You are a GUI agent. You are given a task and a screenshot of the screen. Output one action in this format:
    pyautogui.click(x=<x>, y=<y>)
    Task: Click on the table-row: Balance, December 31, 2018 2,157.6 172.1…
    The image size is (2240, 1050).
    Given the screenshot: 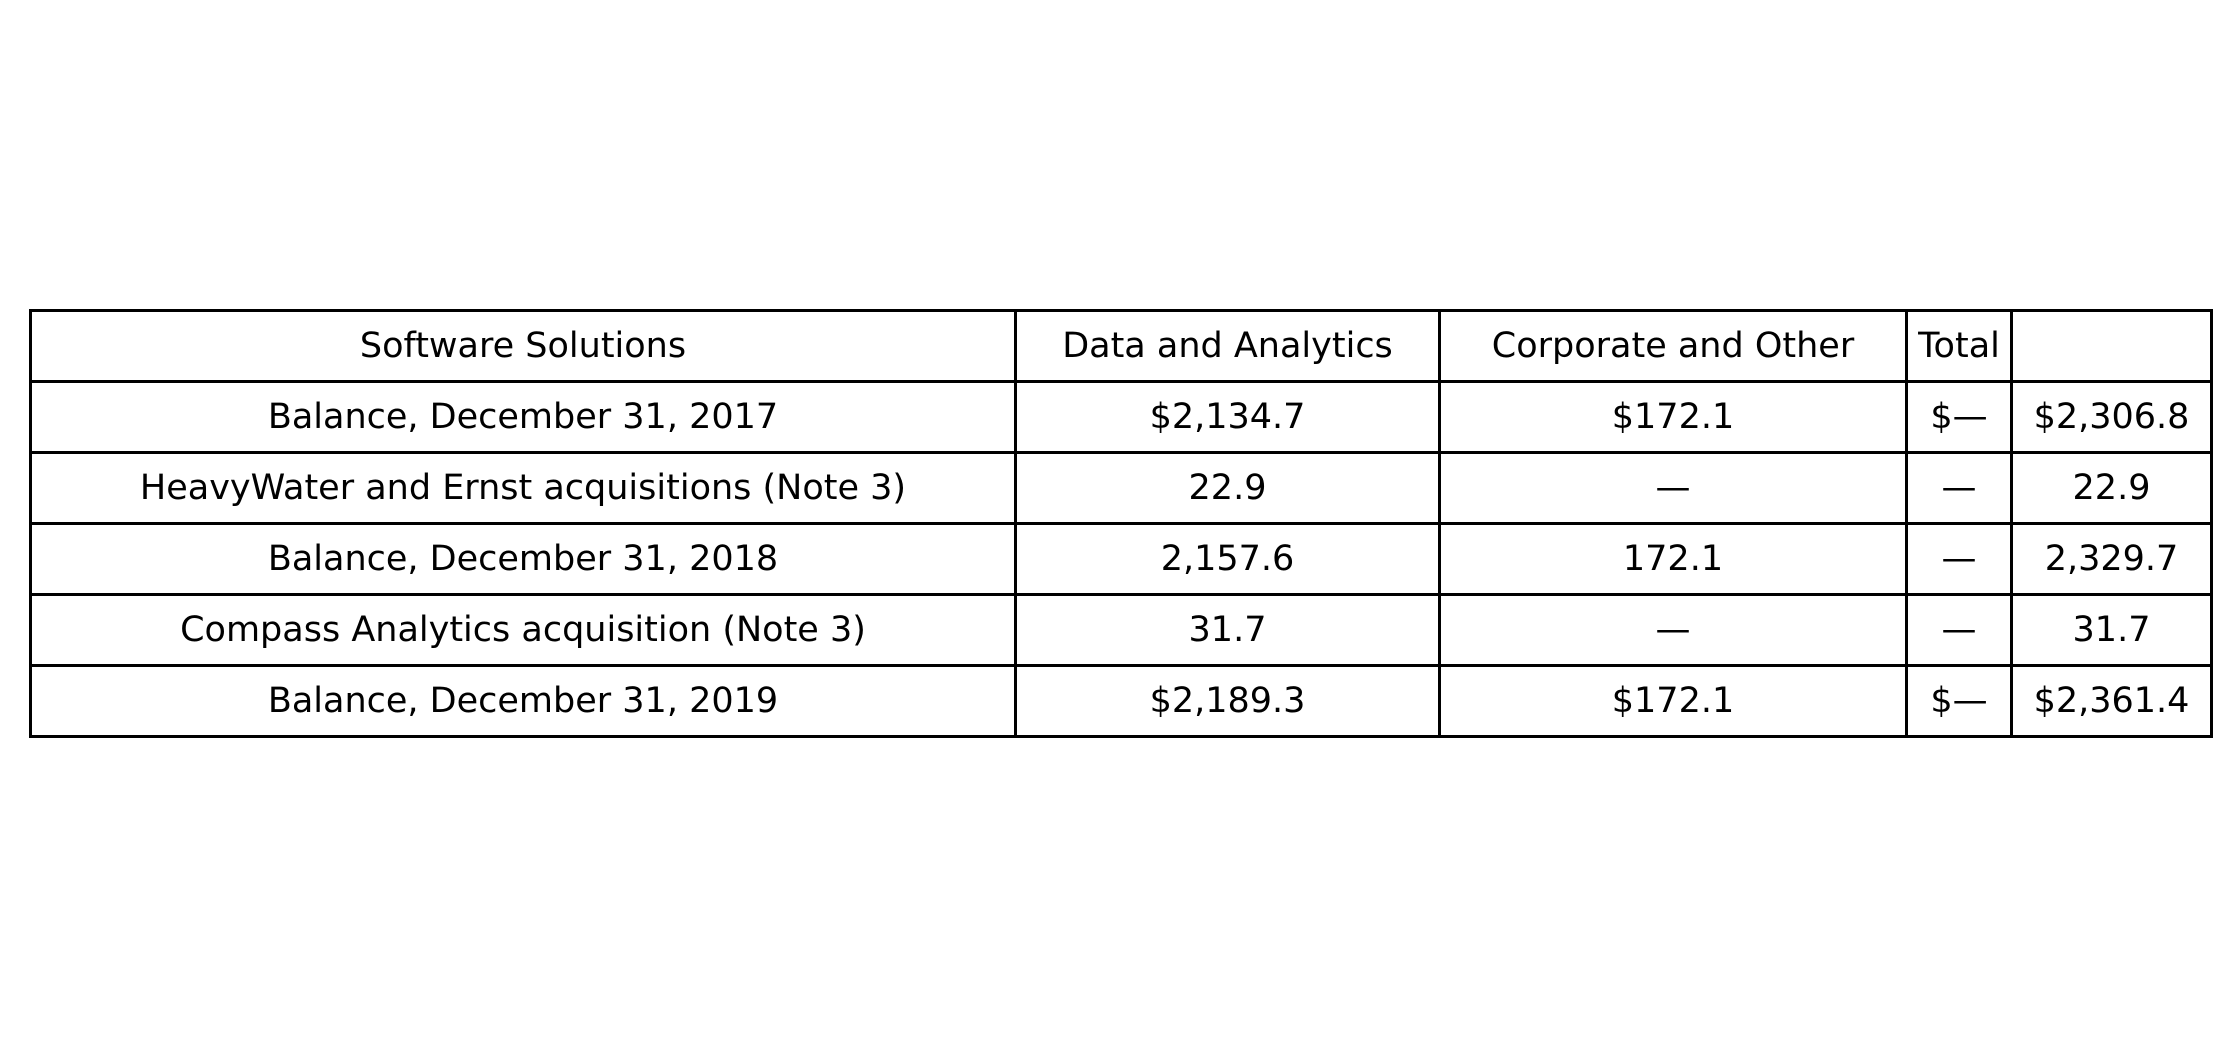 What is the action you would take?
    pyautogui.click(x=1121, y=559)
    